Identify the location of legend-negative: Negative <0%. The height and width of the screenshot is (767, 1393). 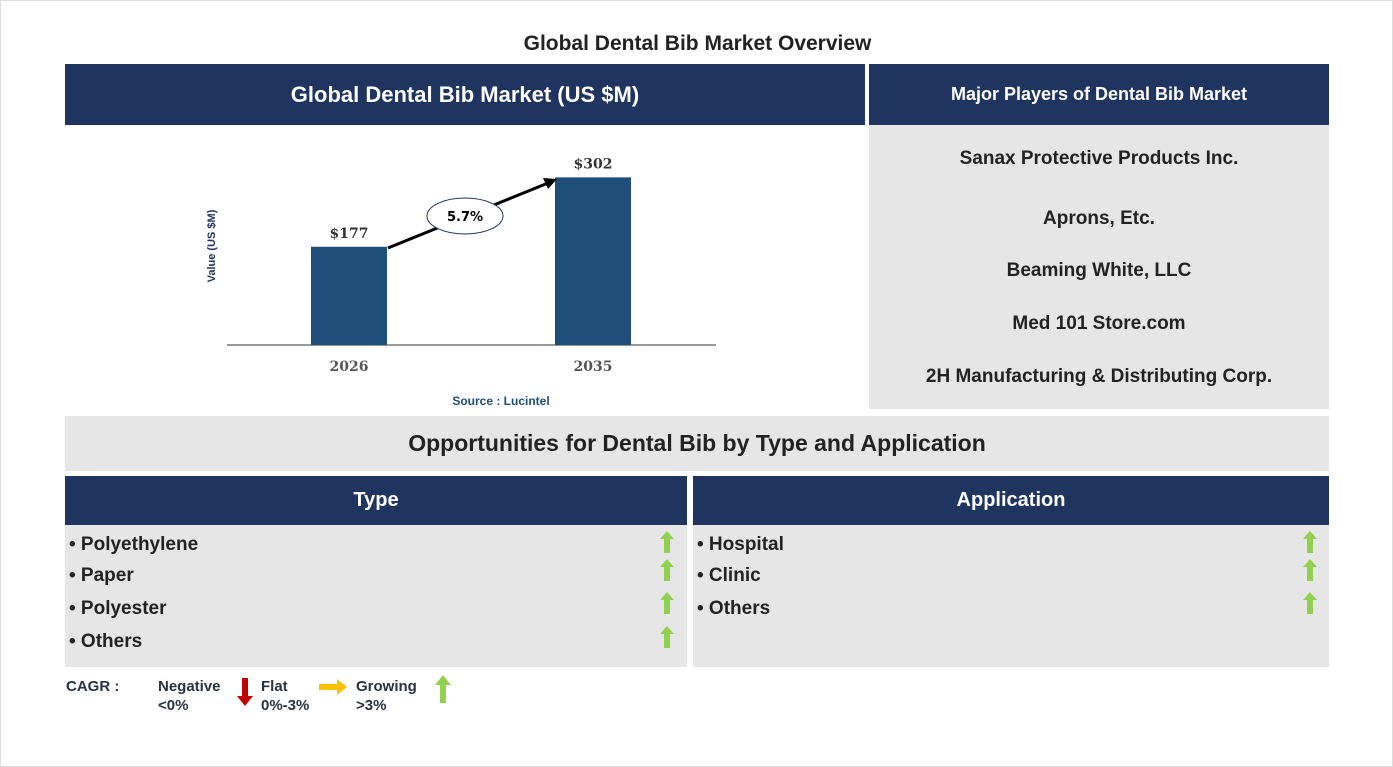
(189, 696).